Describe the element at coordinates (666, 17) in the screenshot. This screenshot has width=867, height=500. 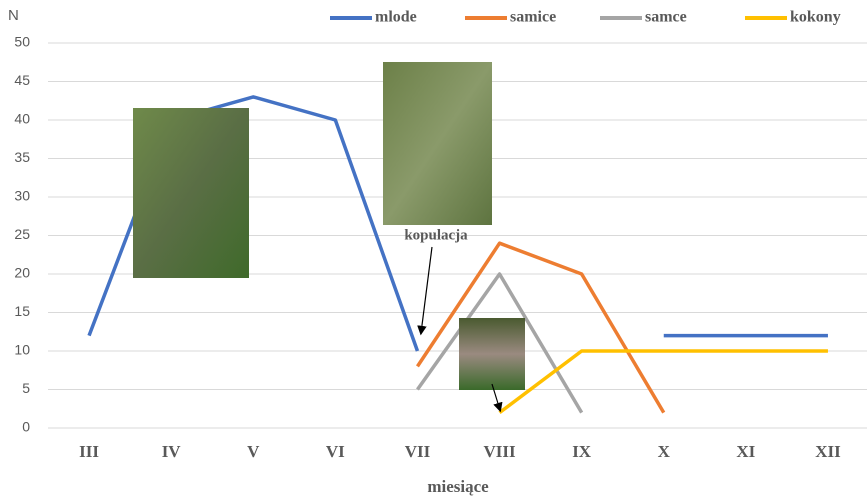
I see `legend-label: samce` at that location.